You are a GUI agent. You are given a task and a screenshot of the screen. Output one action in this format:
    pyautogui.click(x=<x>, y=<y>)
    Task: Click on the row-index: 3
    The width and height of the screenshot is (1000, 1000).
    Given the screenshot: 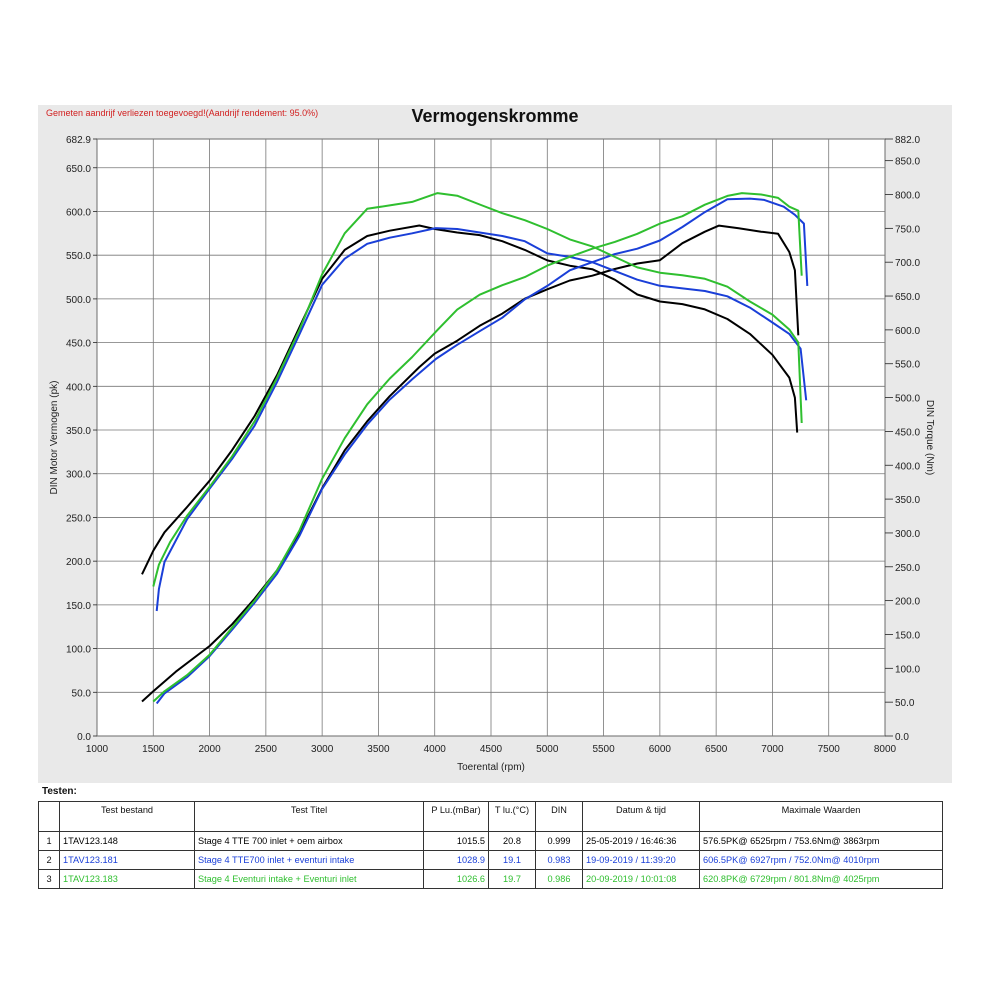 What is the action you would take?
    pyautogui.click(x=49, y=879)
    